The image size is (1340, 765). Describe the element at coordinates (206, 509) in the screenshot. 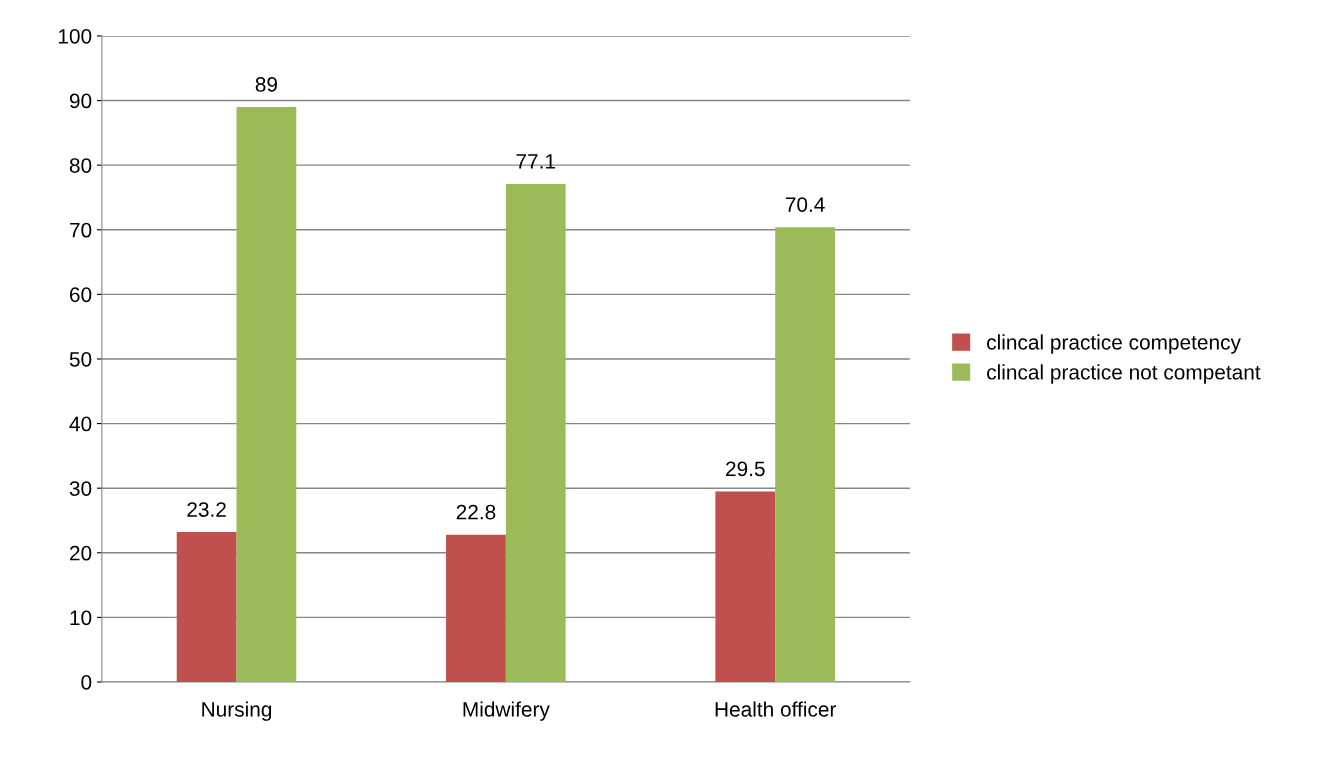

I see `data-label: 23.2` at that location.